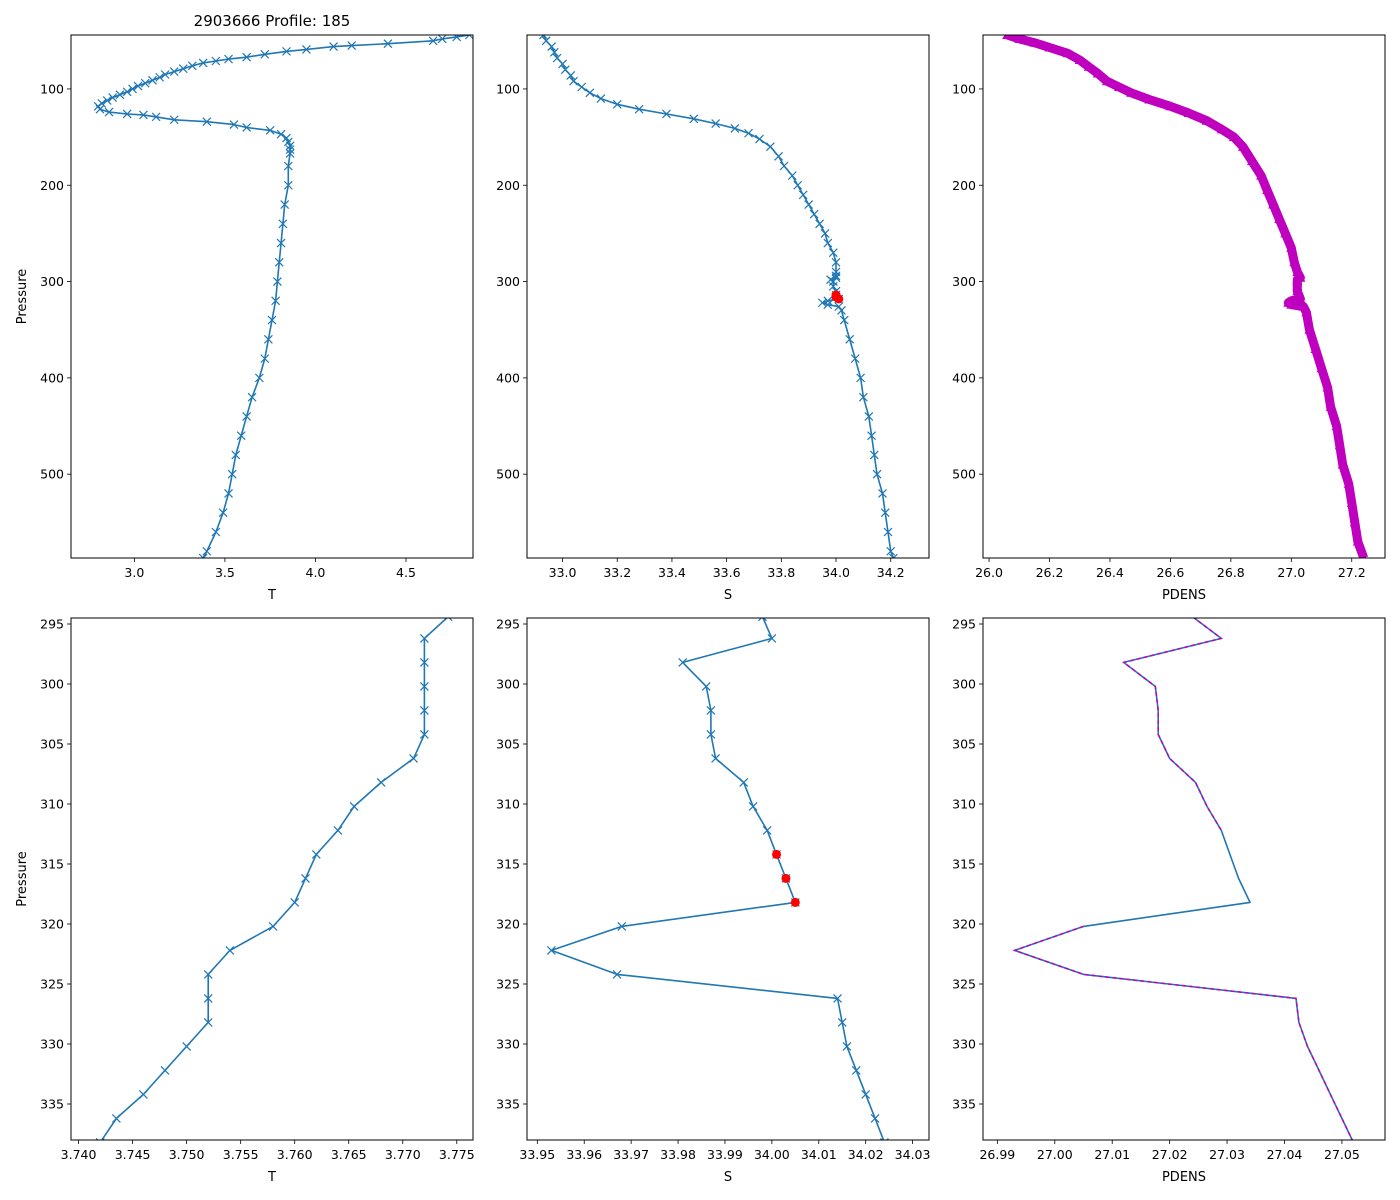 This screenshot has height=1200, width=1400. I want to click on y-tick-label: 500, so click(964, 474).